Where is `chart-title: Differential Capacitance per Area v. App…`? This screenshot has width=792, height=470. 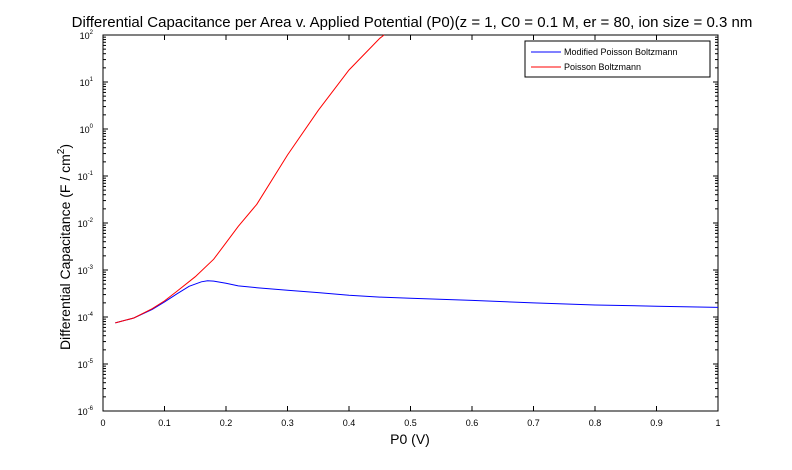
chart-title: Differential Capacitance per Area v. App… is located at coordinates (412, 22).